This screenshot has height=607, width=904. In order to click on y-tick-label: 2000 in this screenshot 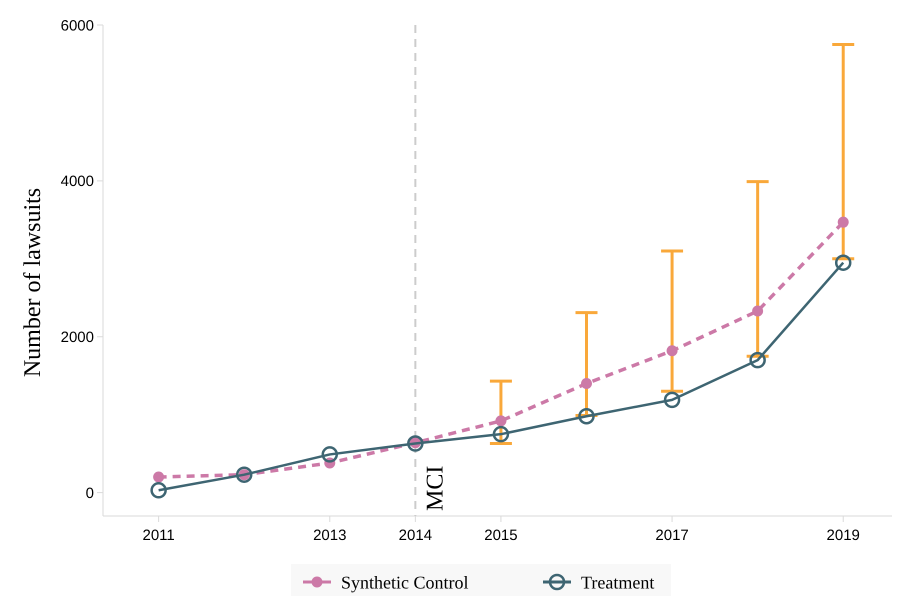, I will do `click(77, 337)`.